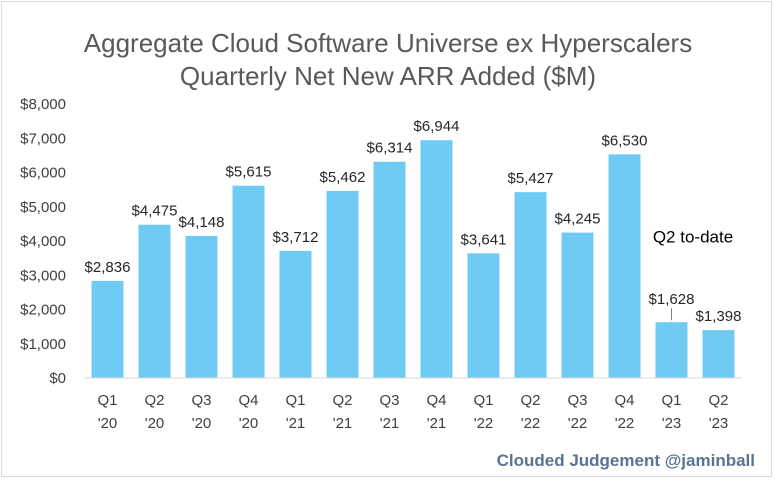  Describe the element at coordinates (43, 207) in the screenshot. I see `y-tick-label: $5,000` at that location.